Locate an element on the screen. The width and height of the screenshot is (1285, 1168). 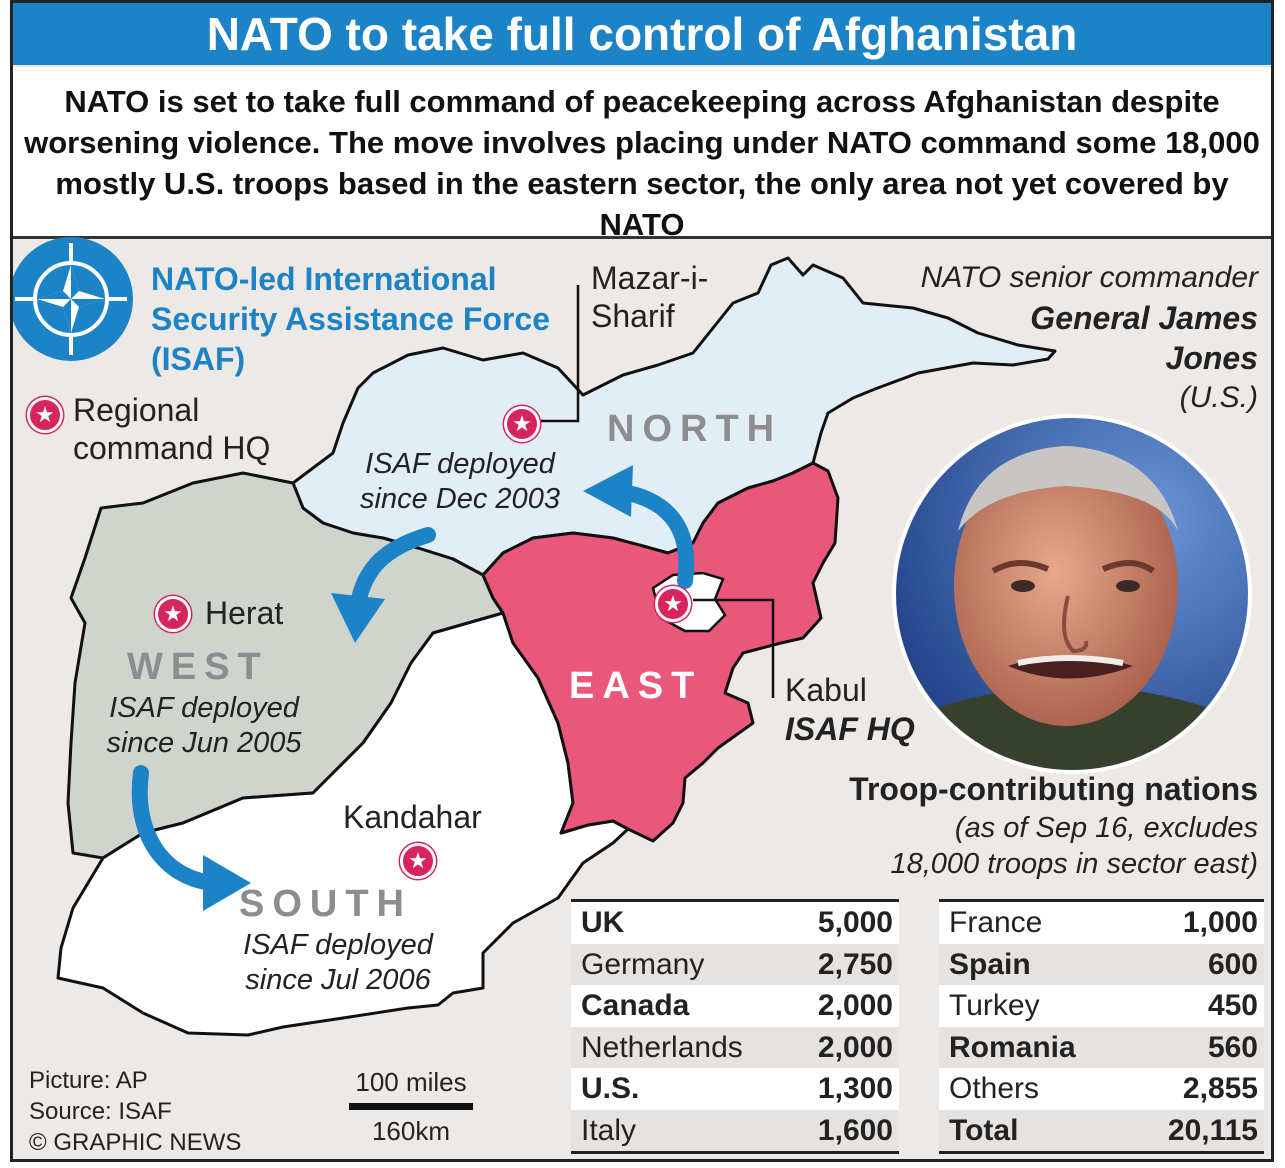
table-row: Others 2,855 is located at coordinates (1101, 1089).